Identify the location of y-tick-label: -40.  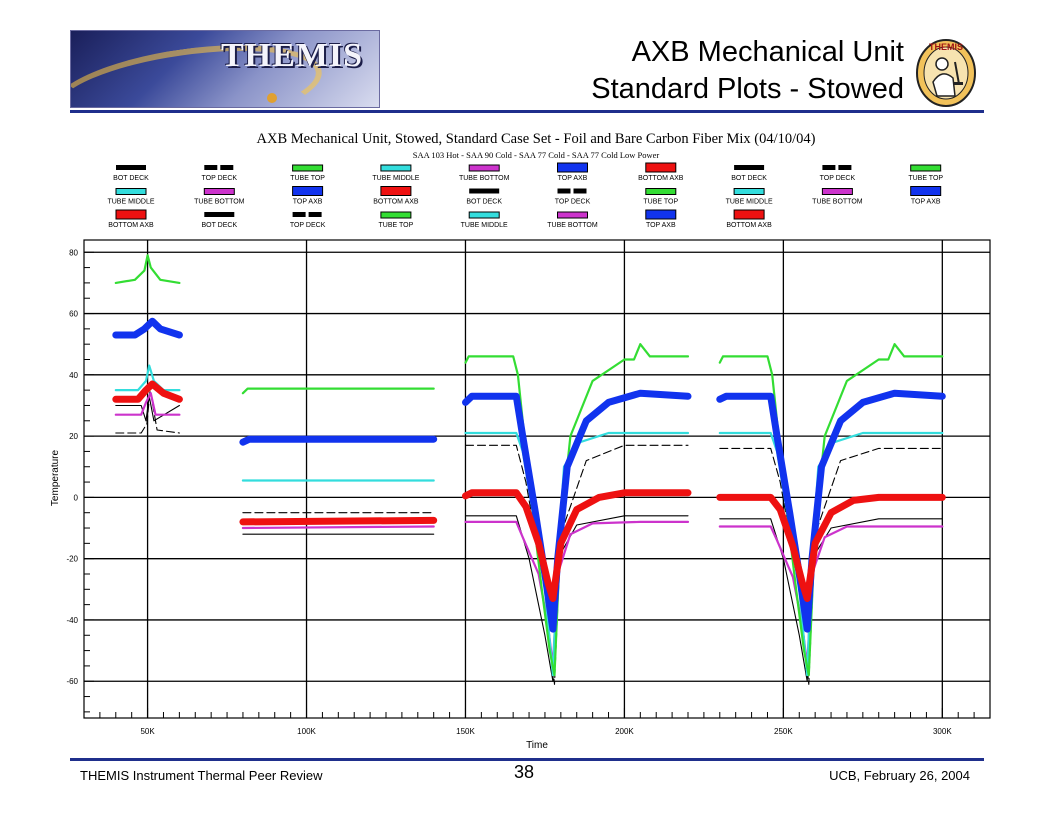
(72, 620).